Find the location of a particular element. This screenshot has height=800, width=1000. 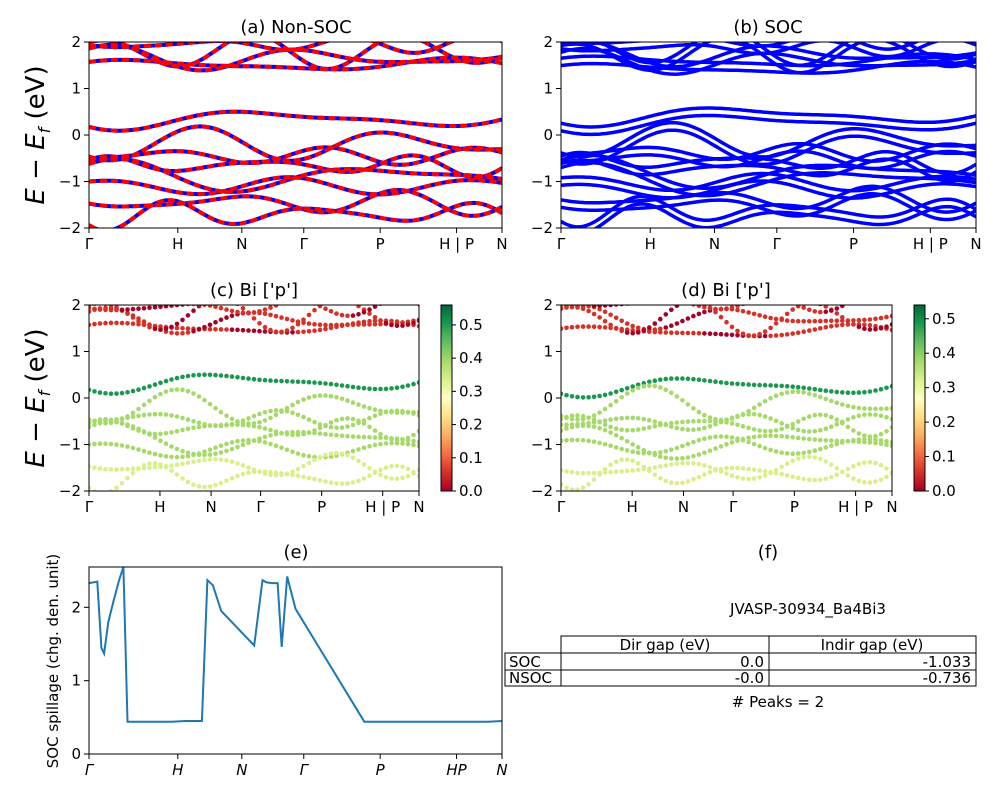

xtick-label: P is located at coordinates (381, 770).